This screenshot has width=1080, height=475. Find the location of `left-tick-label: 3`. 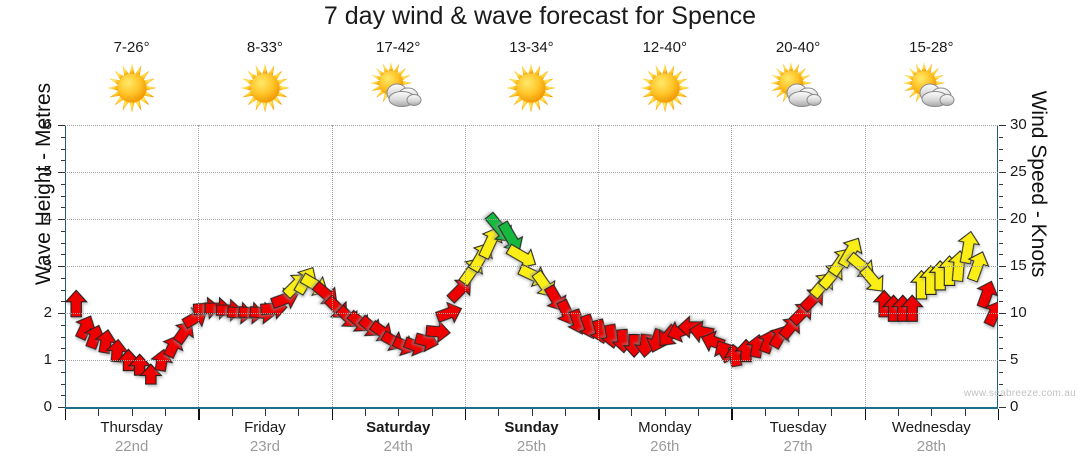

left-tick-label: 3 is located at coordinates (47, 265).